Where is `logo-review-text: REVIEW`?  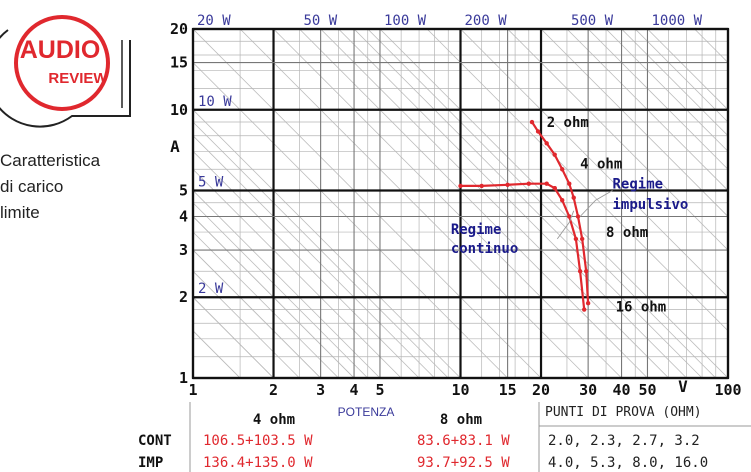 logo-review-text: REVIEW is located at coordinates (78, 78).